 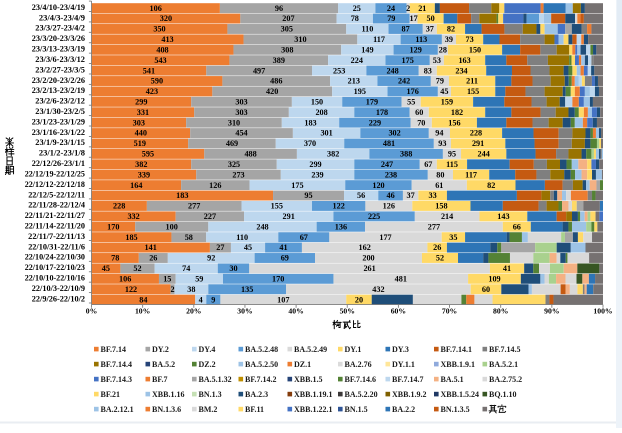 What do you see at coordinates (55, 215) in the screenshot?
I see `svg-text: 22/11/21-22/11/27` at bounding box center [55, 215].